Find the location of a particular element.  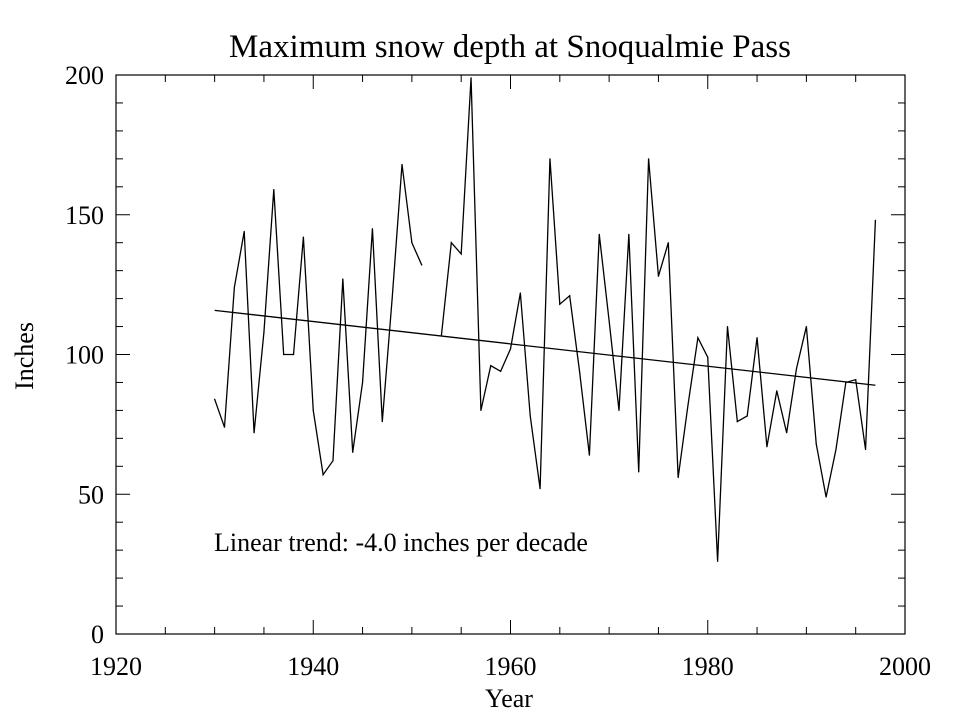

y-axis-label: Inches is located at coordinates (24, 356).